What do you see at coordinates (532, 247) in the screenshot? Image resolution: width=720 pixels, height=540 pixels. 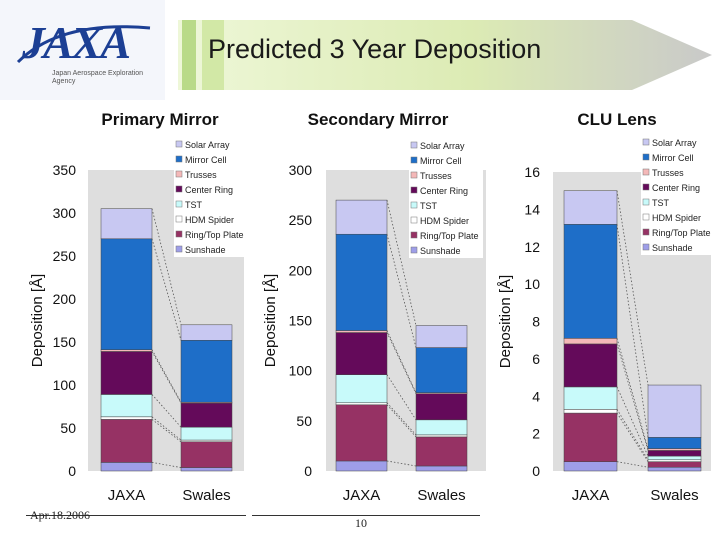 I see `y-tick-label: 12` at bounding box center [532, 247].